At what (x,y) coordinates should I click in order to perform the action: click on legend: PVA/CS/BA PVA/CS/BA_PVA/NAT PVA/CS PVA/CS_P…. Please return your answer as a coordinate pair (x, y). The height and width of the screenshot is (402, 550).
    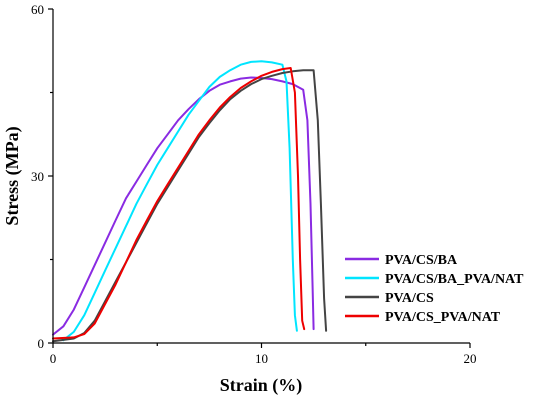
    Looking at the image, I should click on (434, 289).